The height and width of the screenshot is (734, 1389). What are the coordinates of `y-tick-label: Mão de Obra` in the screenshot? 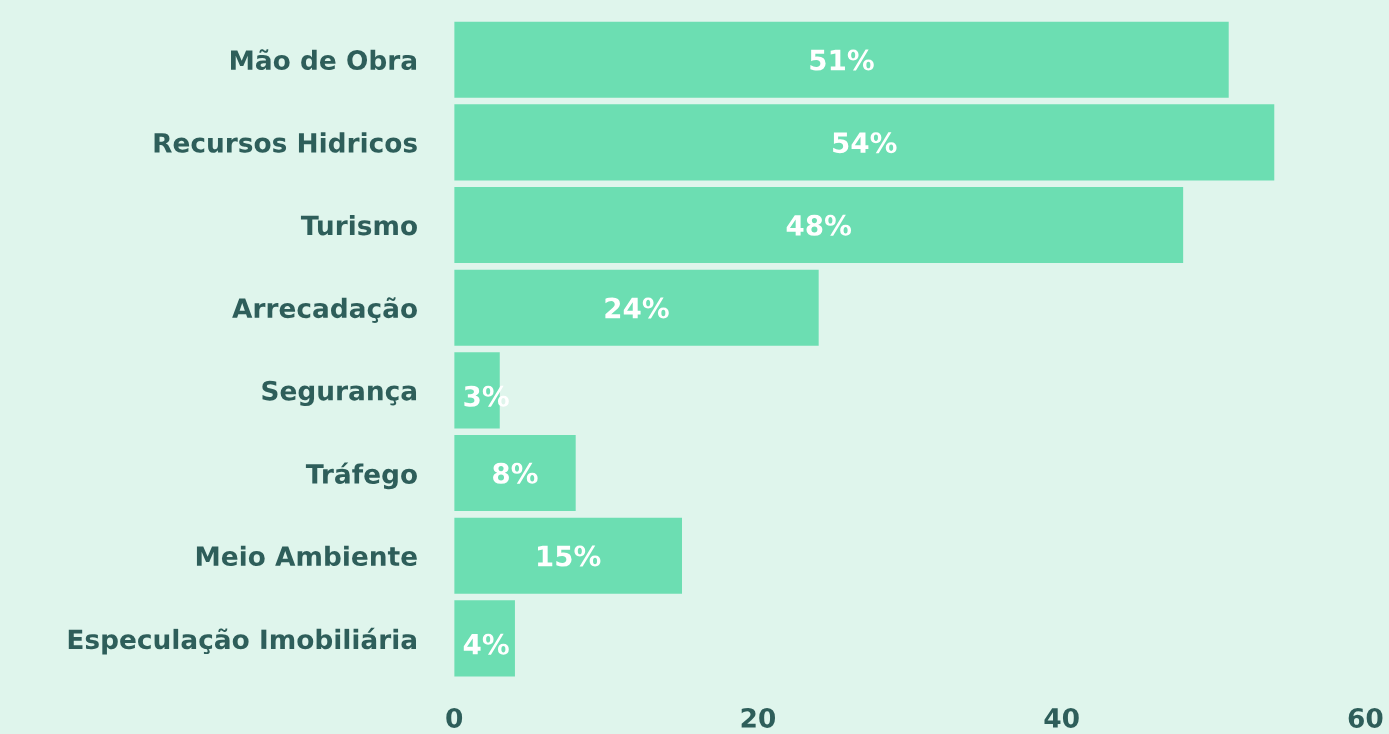 It's located at (324, 60).